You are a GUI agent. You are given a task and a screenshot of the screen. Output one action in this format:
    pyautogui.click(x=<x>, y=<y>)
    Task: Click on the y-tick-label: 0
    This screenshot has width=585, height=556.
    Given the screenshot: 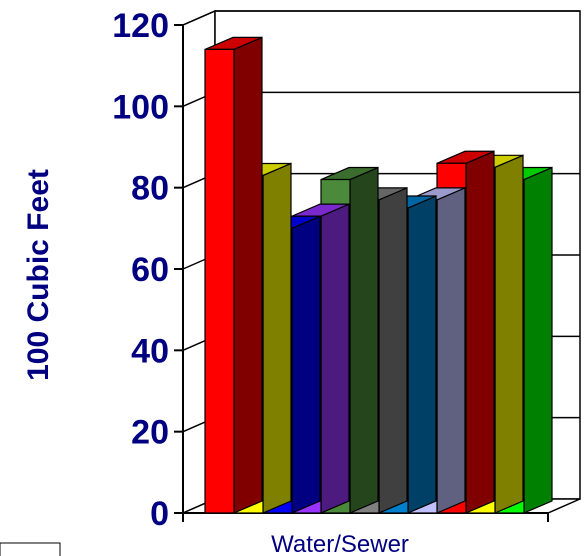 What is the action you would take?
    pyautogui.click(x=159, y=514)
    